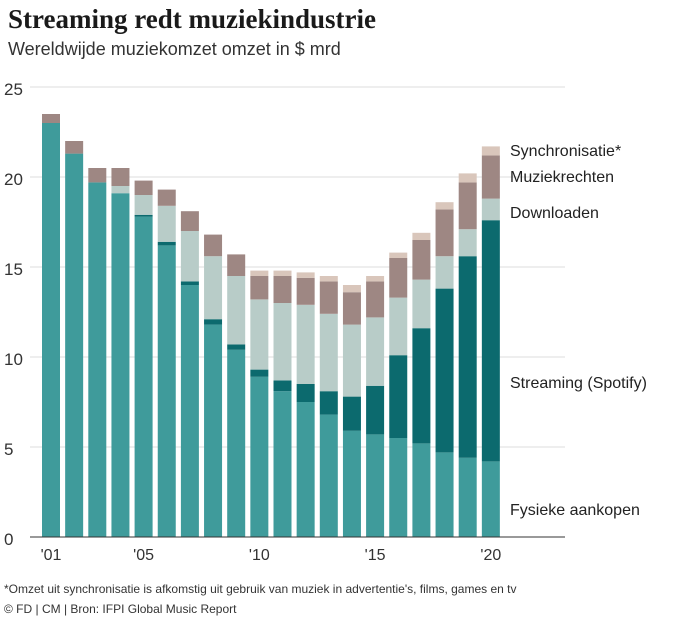 The image size is (680, 621). What do you see at coordinates (375, 555) in the screenshot?
I see `x-tick-label: '15` at bounding box center [375, 555].